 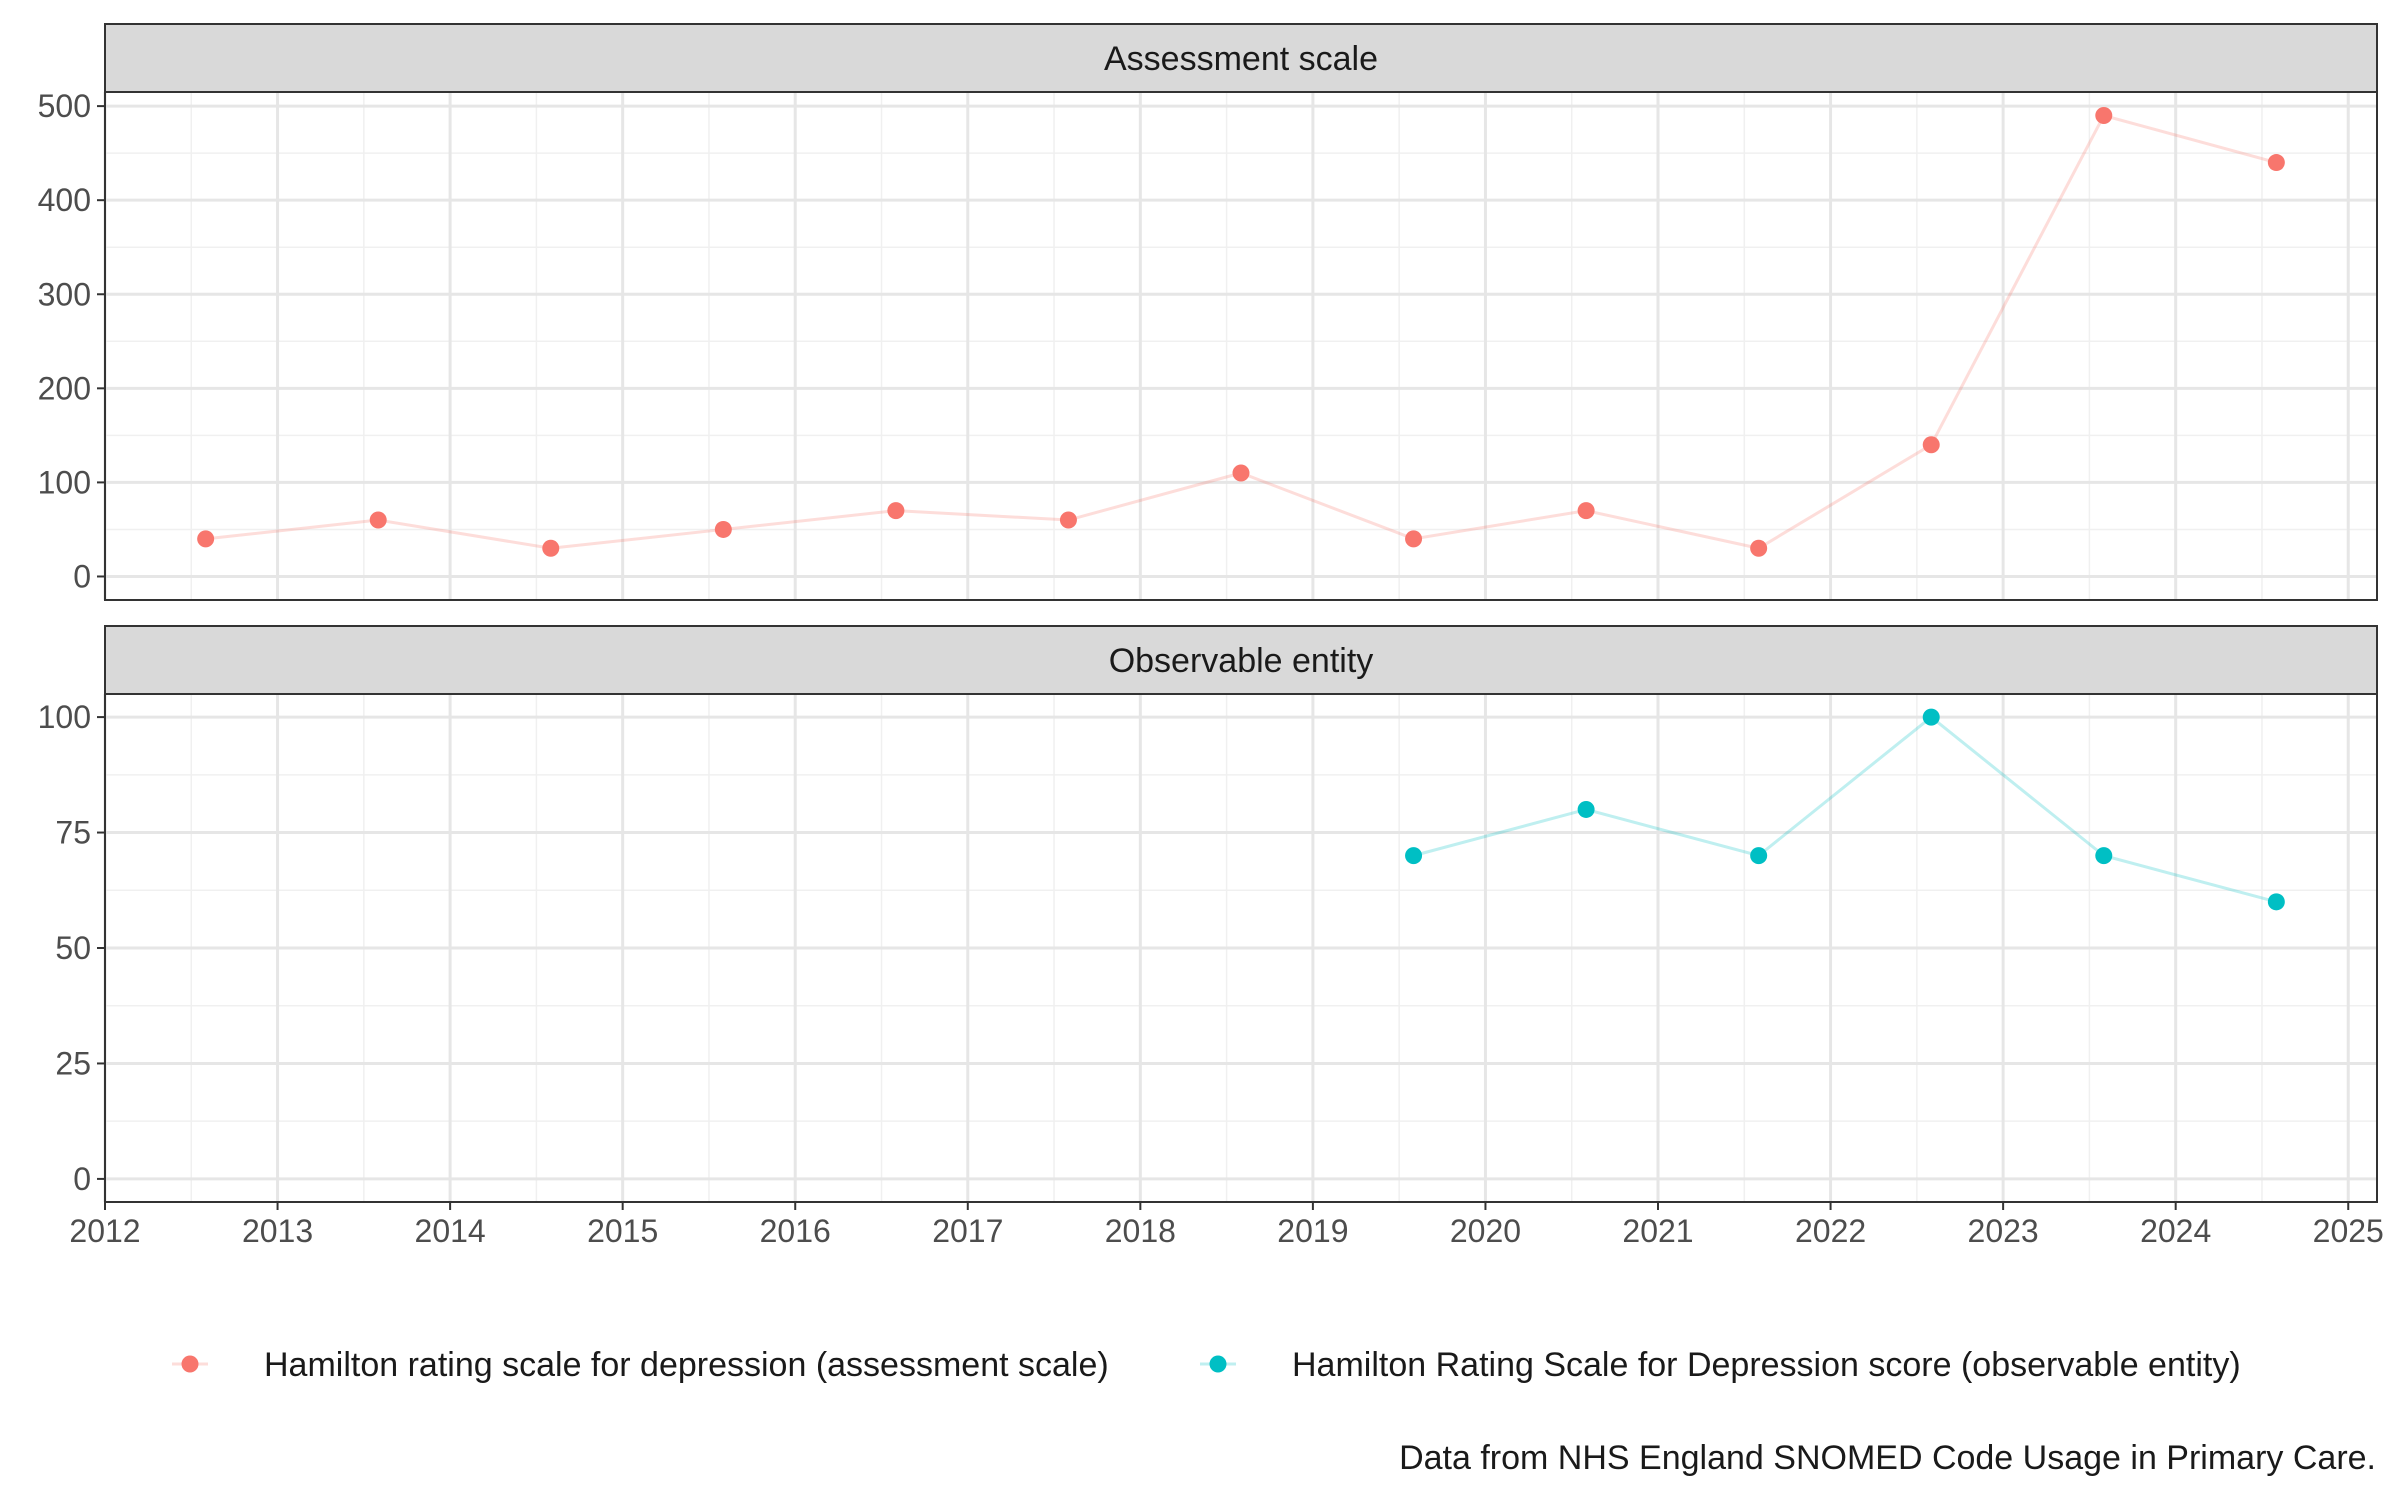 I want to click on x-tick-label: 2015, so click(x=622, y=1231).